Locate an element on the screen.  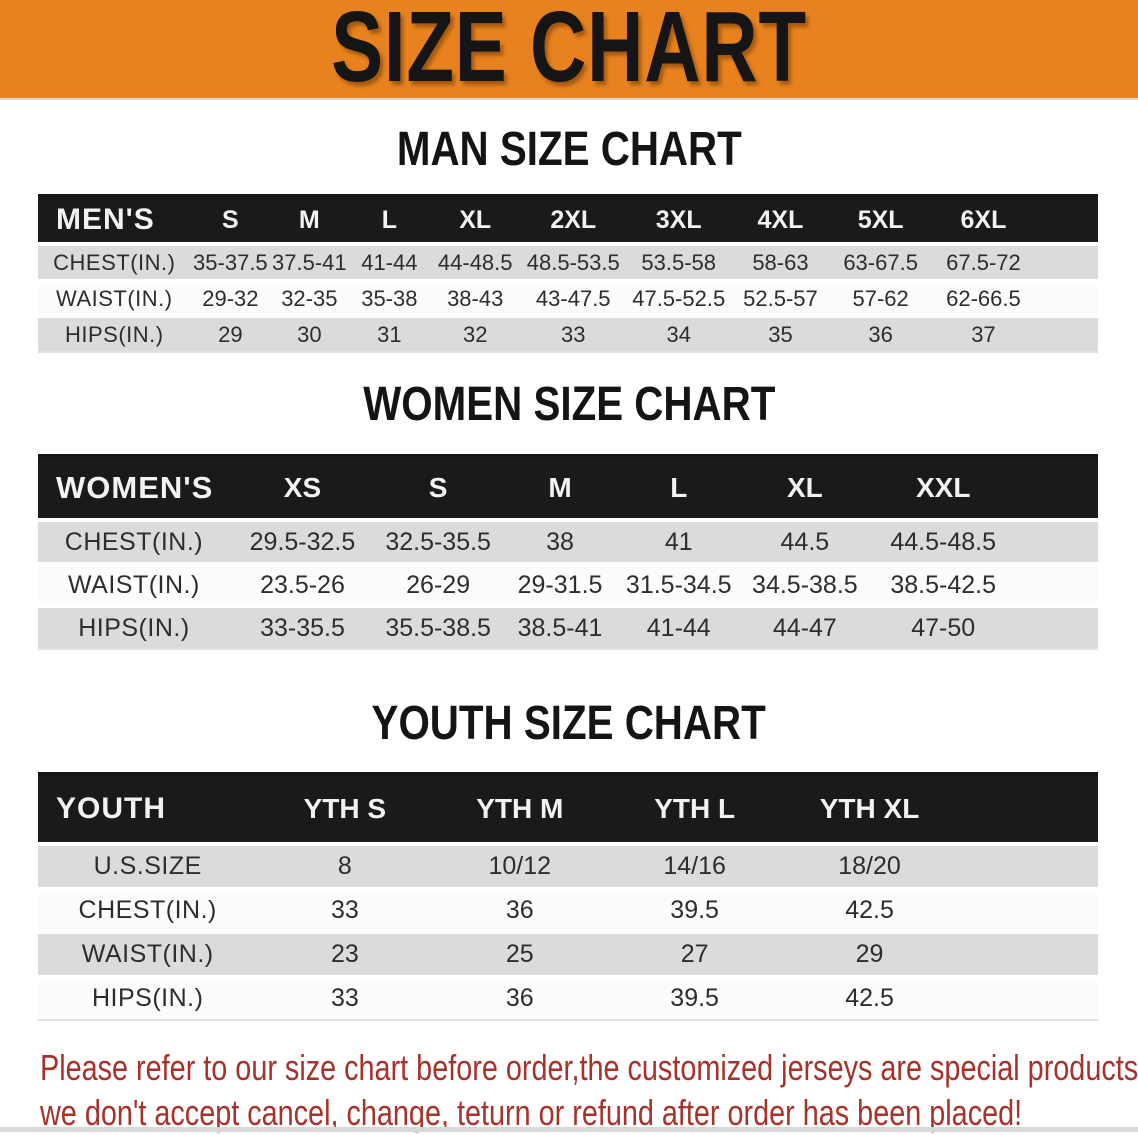
bottom-edge-strip is located at coordinates (569, 1129).